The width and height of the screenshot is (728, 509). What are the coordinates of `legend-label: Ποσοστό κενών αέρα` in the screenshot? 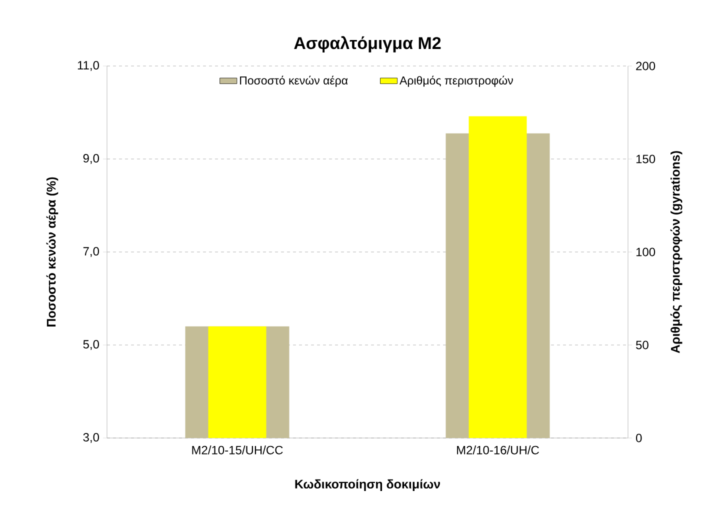 It's located at (294, 81).